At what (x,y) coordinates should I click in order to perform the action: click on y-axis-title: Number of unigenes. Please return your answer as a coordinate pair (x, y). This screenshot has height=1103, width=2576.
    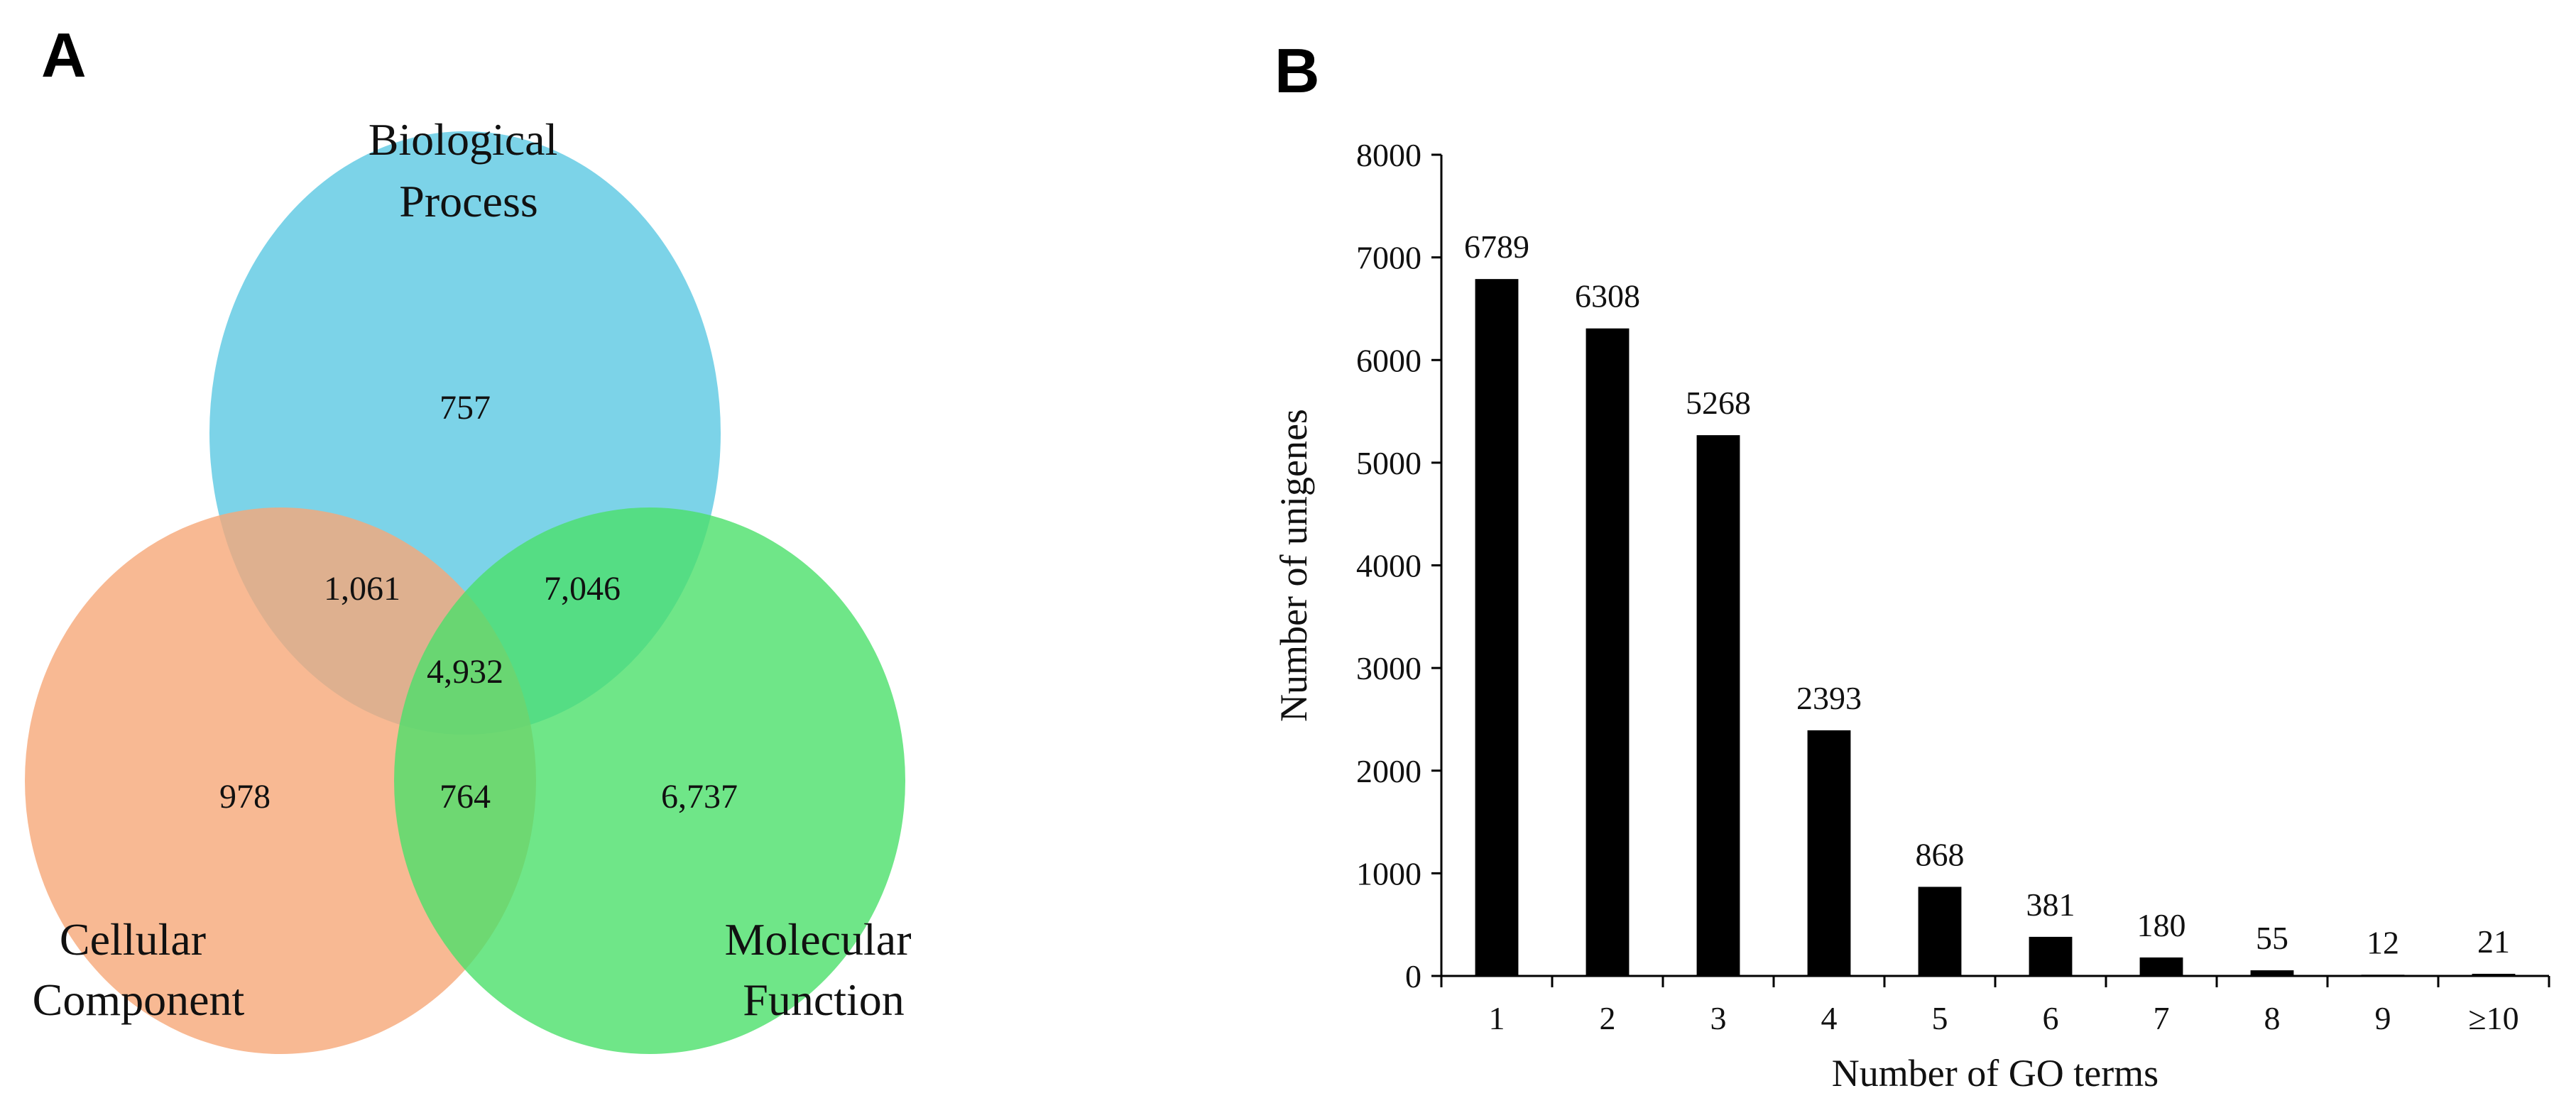
    Looking at the image, I should click on (1293, 565).